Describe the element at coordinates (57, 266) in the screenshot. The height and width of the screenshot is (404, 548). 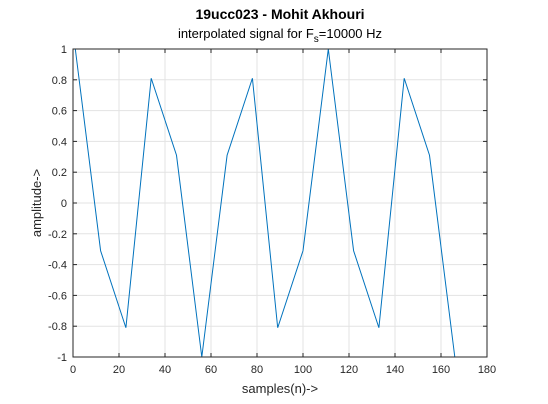
I see `y-tick-label: -0.4` at that location.